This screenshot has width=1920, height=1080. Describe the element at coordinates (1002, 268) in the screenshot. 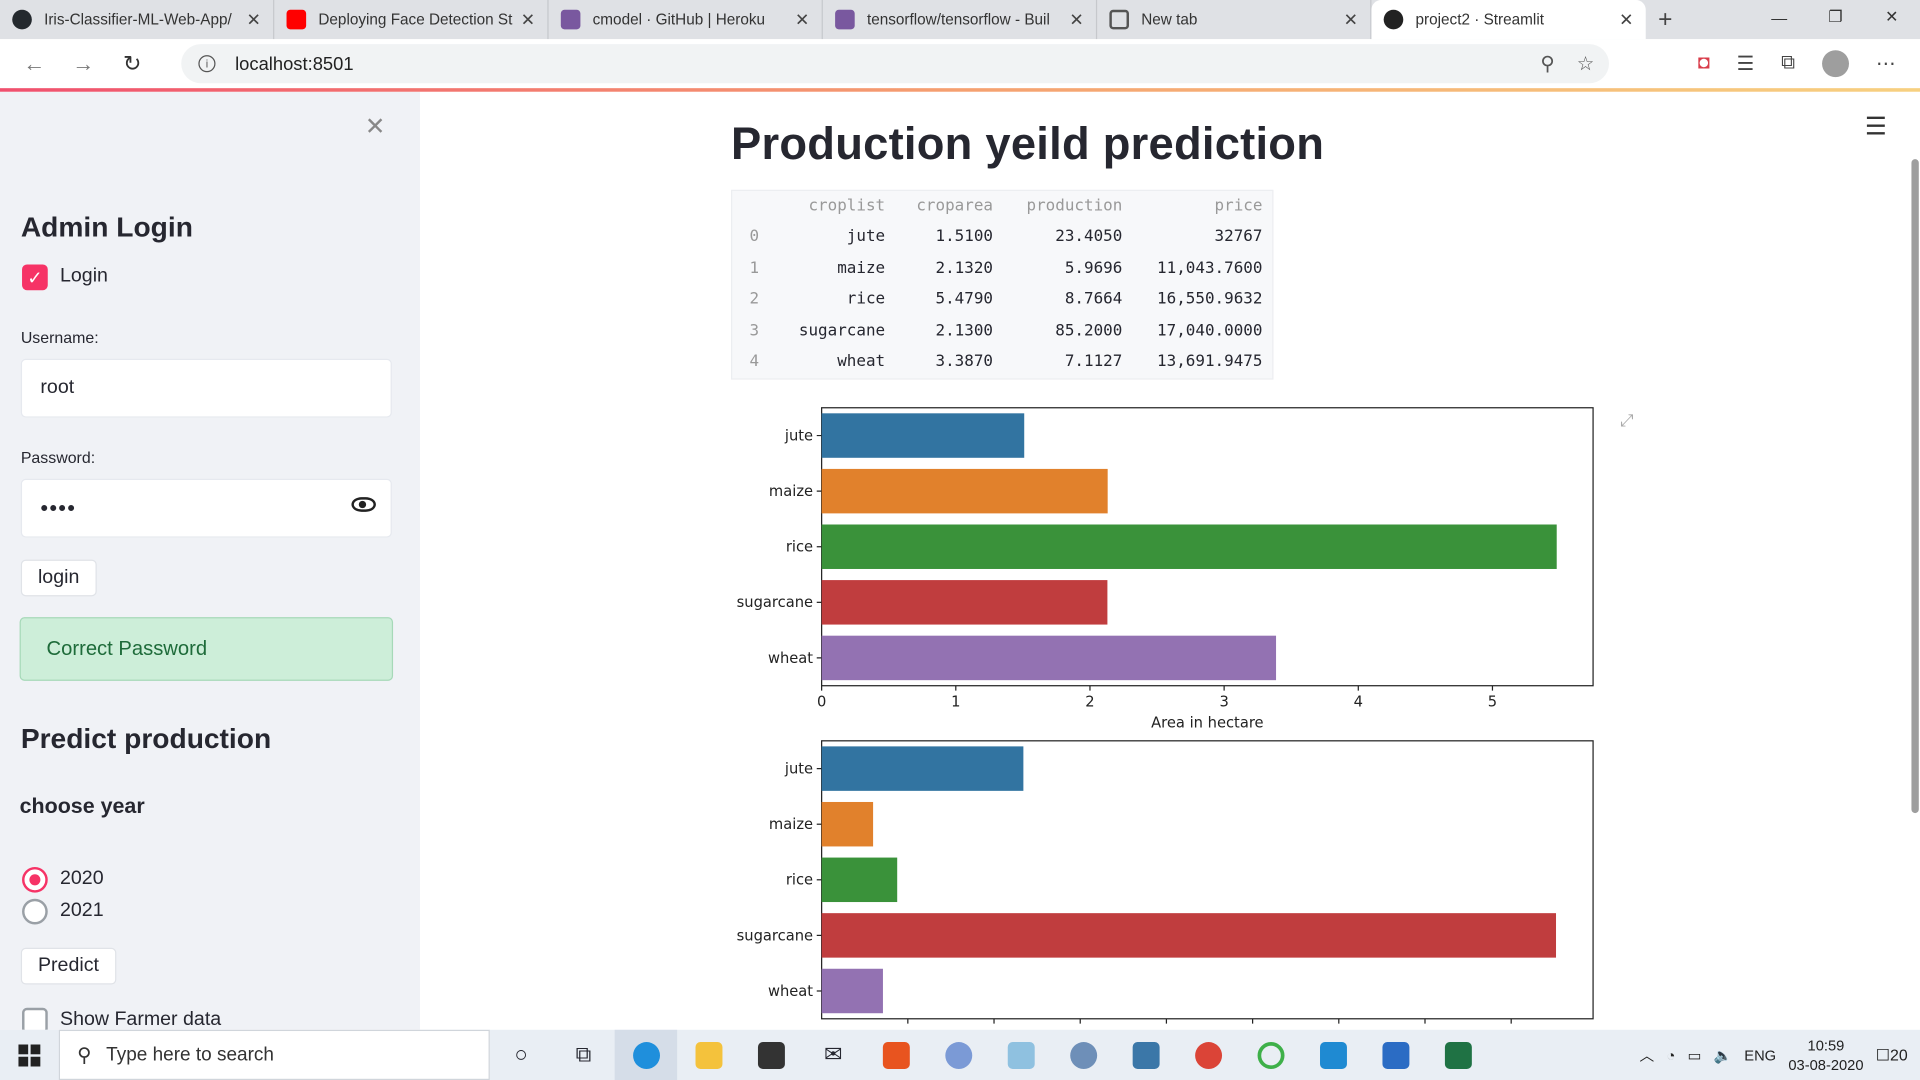

I see `table-row: 1 maize 2.1320 5.9696 11,043.7600` at that location.